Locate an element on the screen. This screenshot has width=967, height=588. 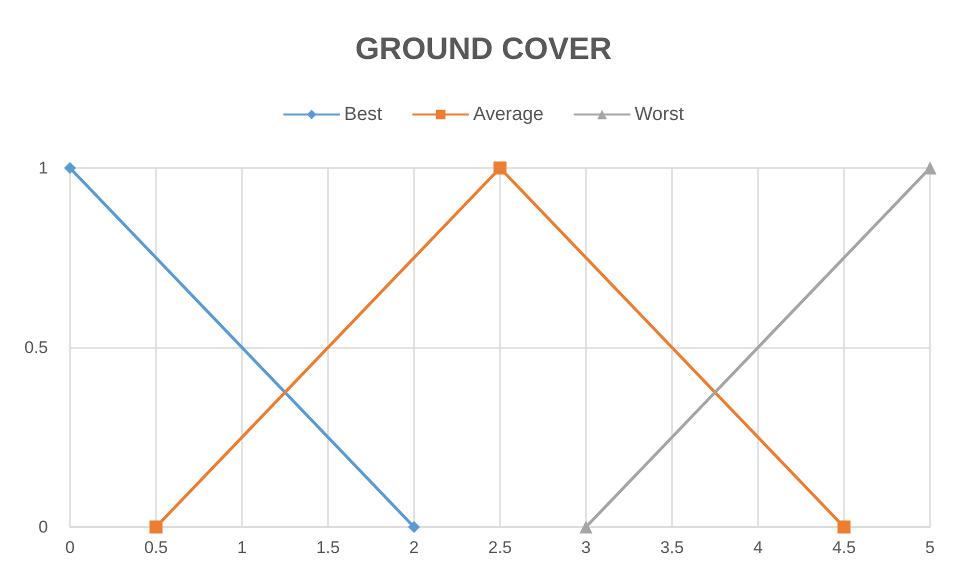
y-tick-label: 0 is located at coordinates (43, 527).